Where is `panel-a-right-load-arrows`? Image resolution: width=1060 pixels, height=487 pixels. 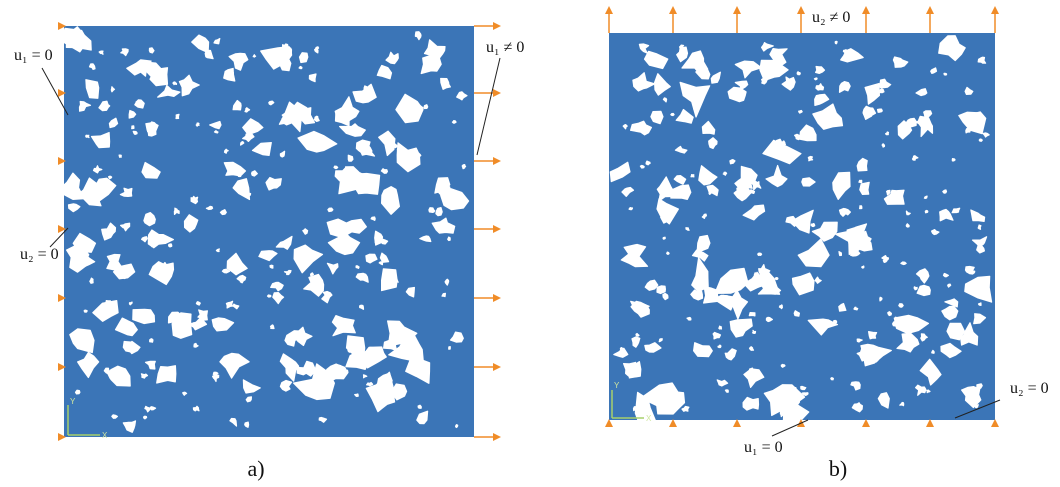 panel-a-right-load-arrows is located at coordinates (487, 231).